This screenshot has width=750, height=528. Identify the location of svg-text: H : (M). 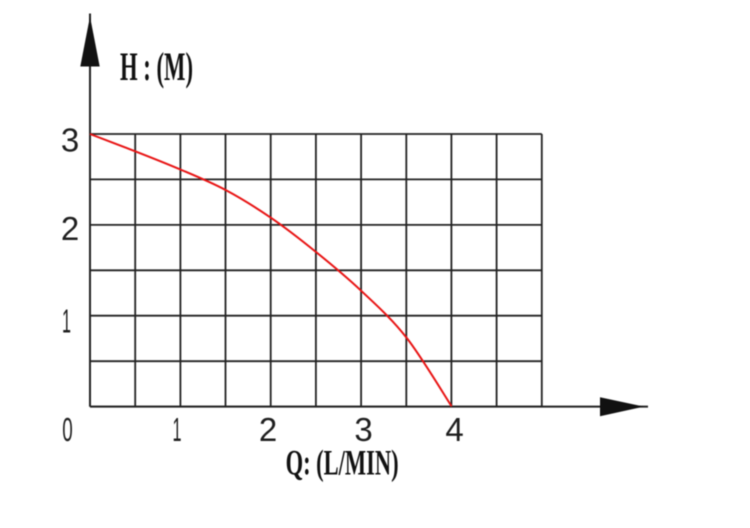
(156, 66).